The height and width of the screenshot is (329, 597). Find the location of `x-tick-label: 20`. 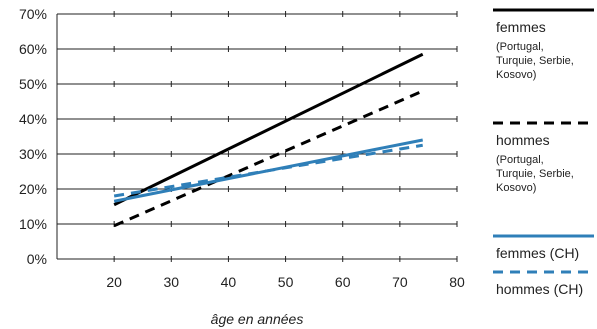

x-tick-label: 20 is located at coordinates (114, 282).